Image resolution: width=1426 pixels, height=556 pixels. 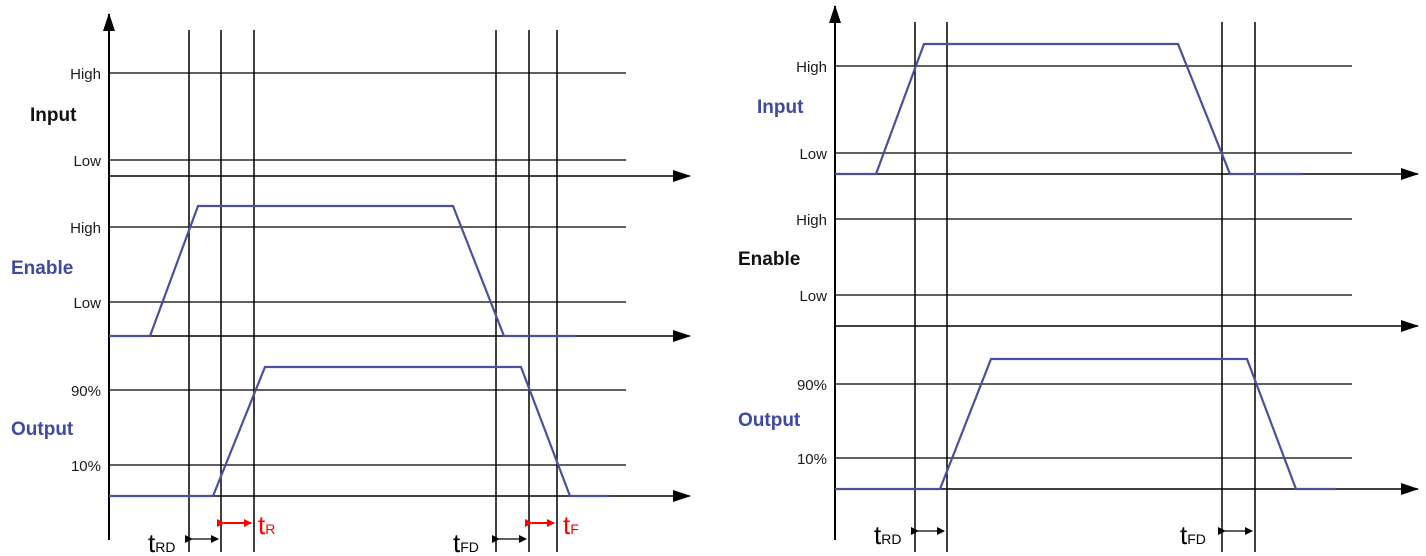 I want to click on right-output-signal-label: Output, so click(x=769, y=420).